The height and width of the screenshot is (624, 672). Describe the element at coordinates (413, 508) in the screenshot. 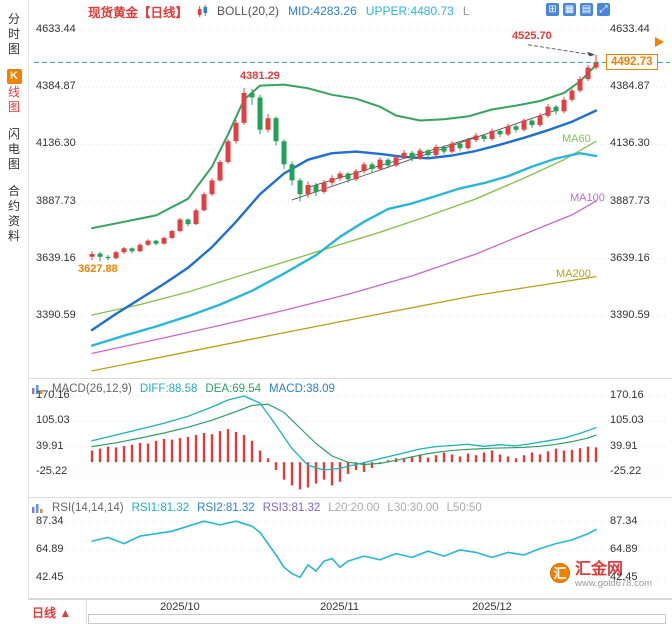

I see `rsi-l30-value: L30:30.00` at that location.